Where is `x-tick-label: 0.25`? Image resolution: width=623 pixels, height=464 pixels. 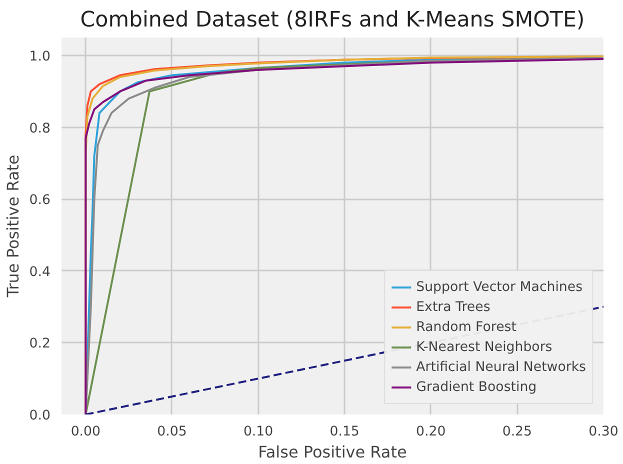 x-tick-label: 0.25 is located at coordinates (517, 432).